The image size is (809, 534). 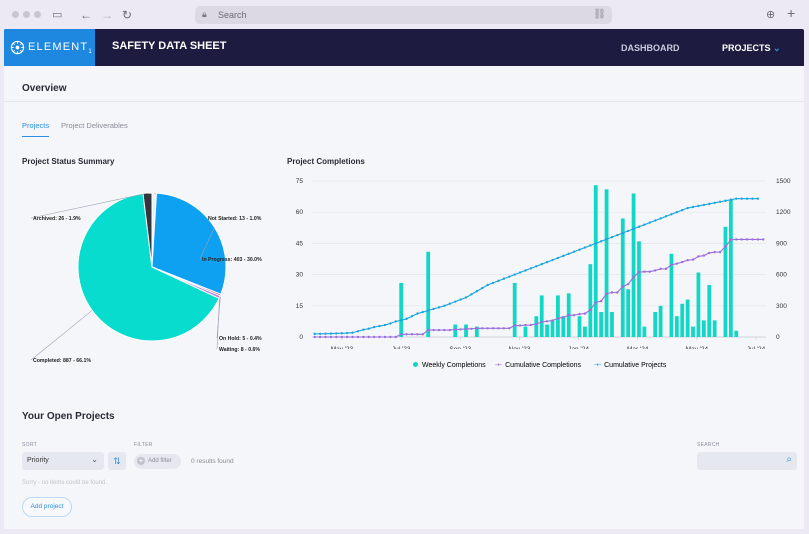 What do you see at coordinates (148, 267) in the screenshot?
I see `pie-slice-completed` at bounding box center [148, 267].